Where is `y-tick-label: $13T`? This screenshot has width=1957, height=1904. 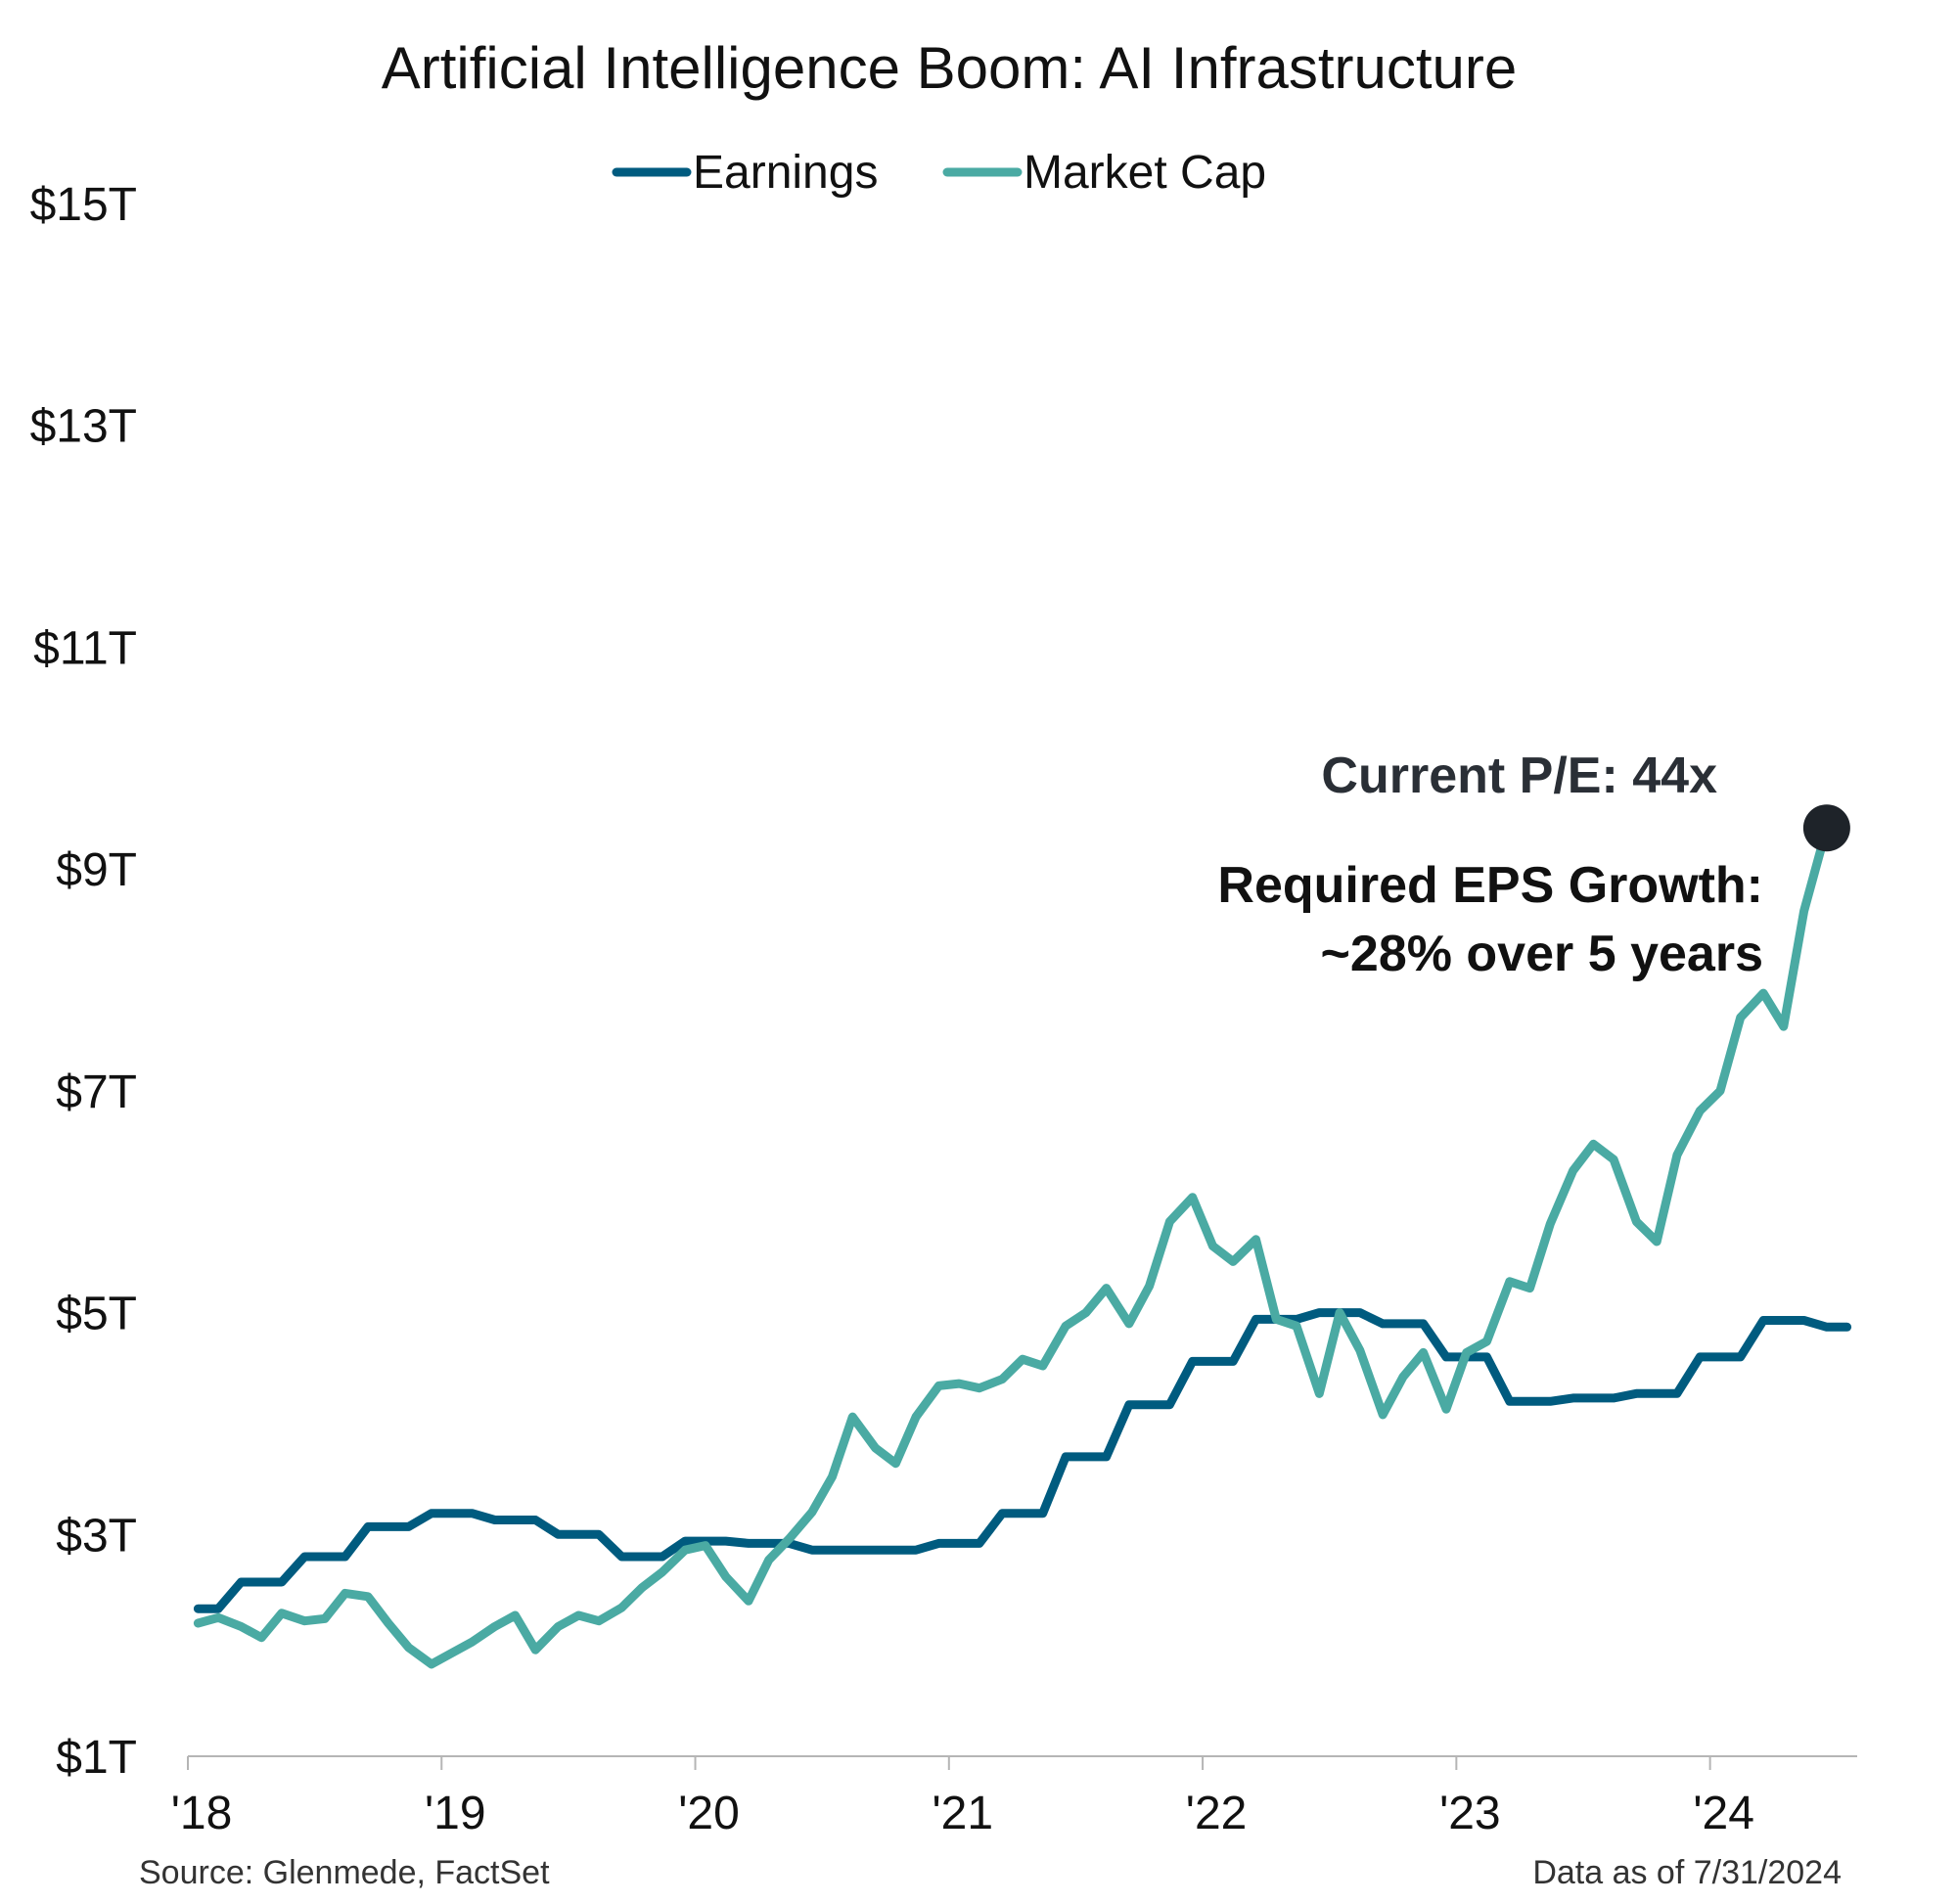
y-tick-label: $13T is located at coordinates (84, 427).